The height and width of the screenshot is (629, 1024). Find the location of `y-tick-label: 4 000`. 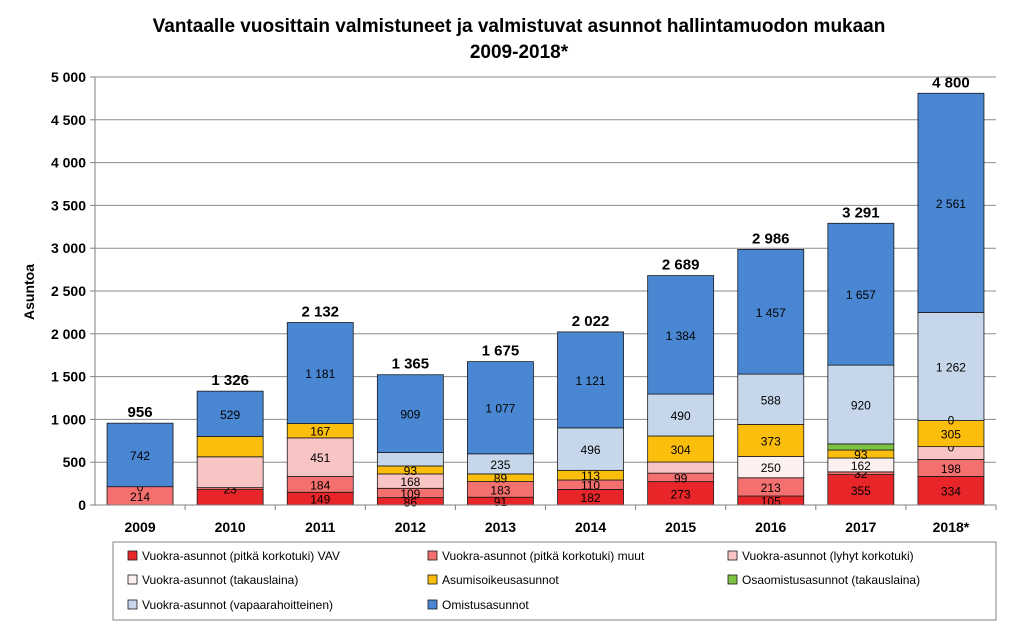

y-tick-label: 4 000 is located at coordinates (68, 163).